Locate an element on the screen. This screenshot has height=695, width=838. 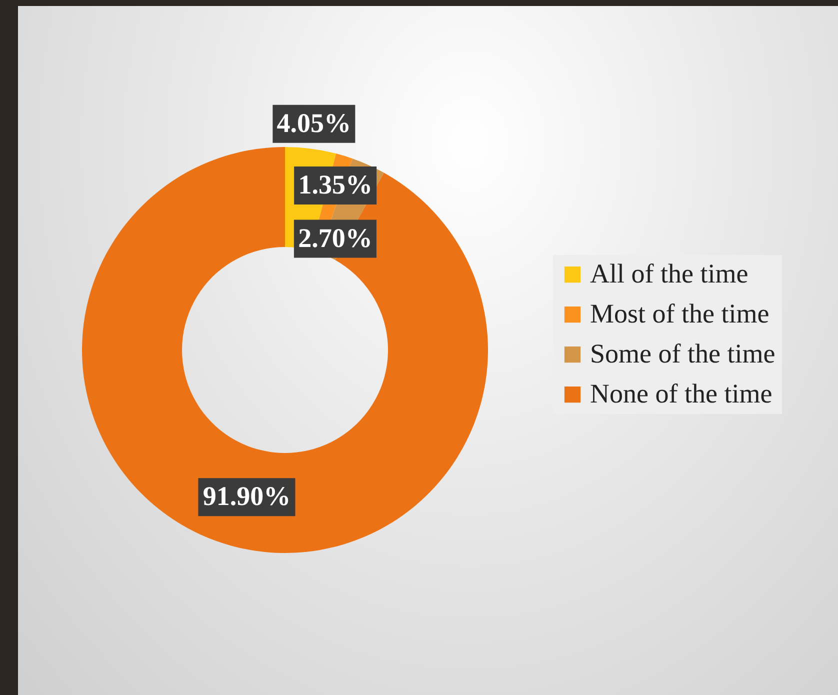
legend-label: None of the time is located at coordinates (681, 393).